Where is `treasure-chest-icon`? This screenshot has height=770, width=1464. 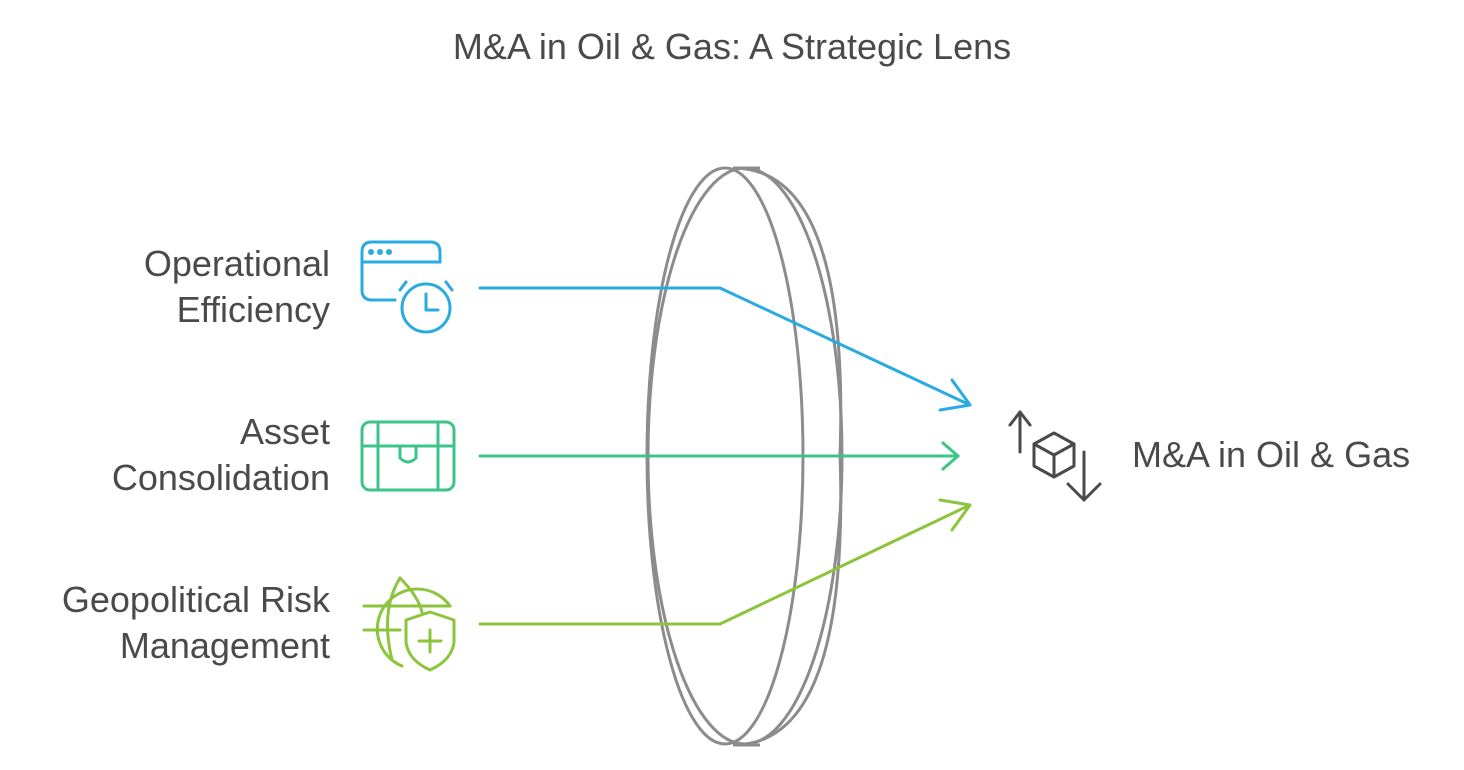
treasure-chest-icon is located at coordinates (408, 456).